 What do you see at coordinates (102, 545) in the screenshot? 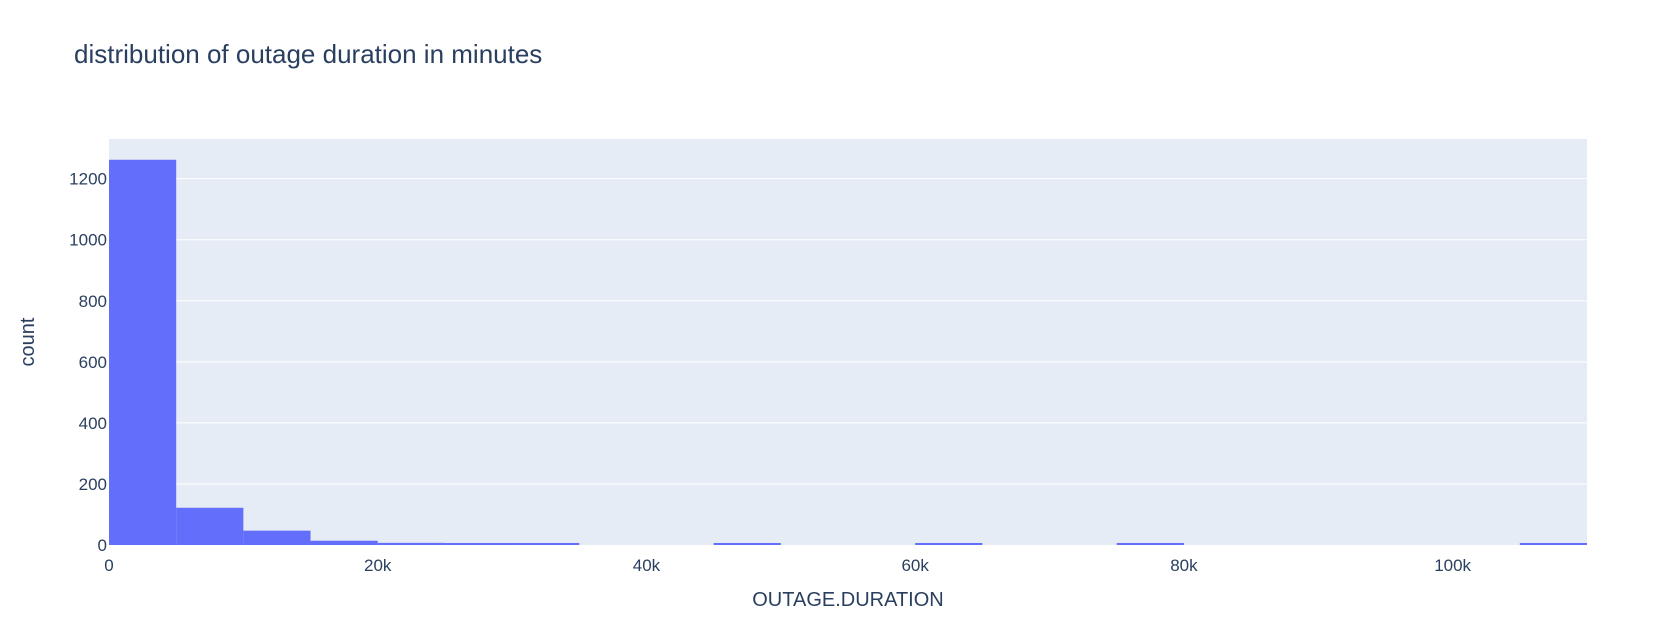
I see `y-tick-label: 0` at bounding box center [102, 545].